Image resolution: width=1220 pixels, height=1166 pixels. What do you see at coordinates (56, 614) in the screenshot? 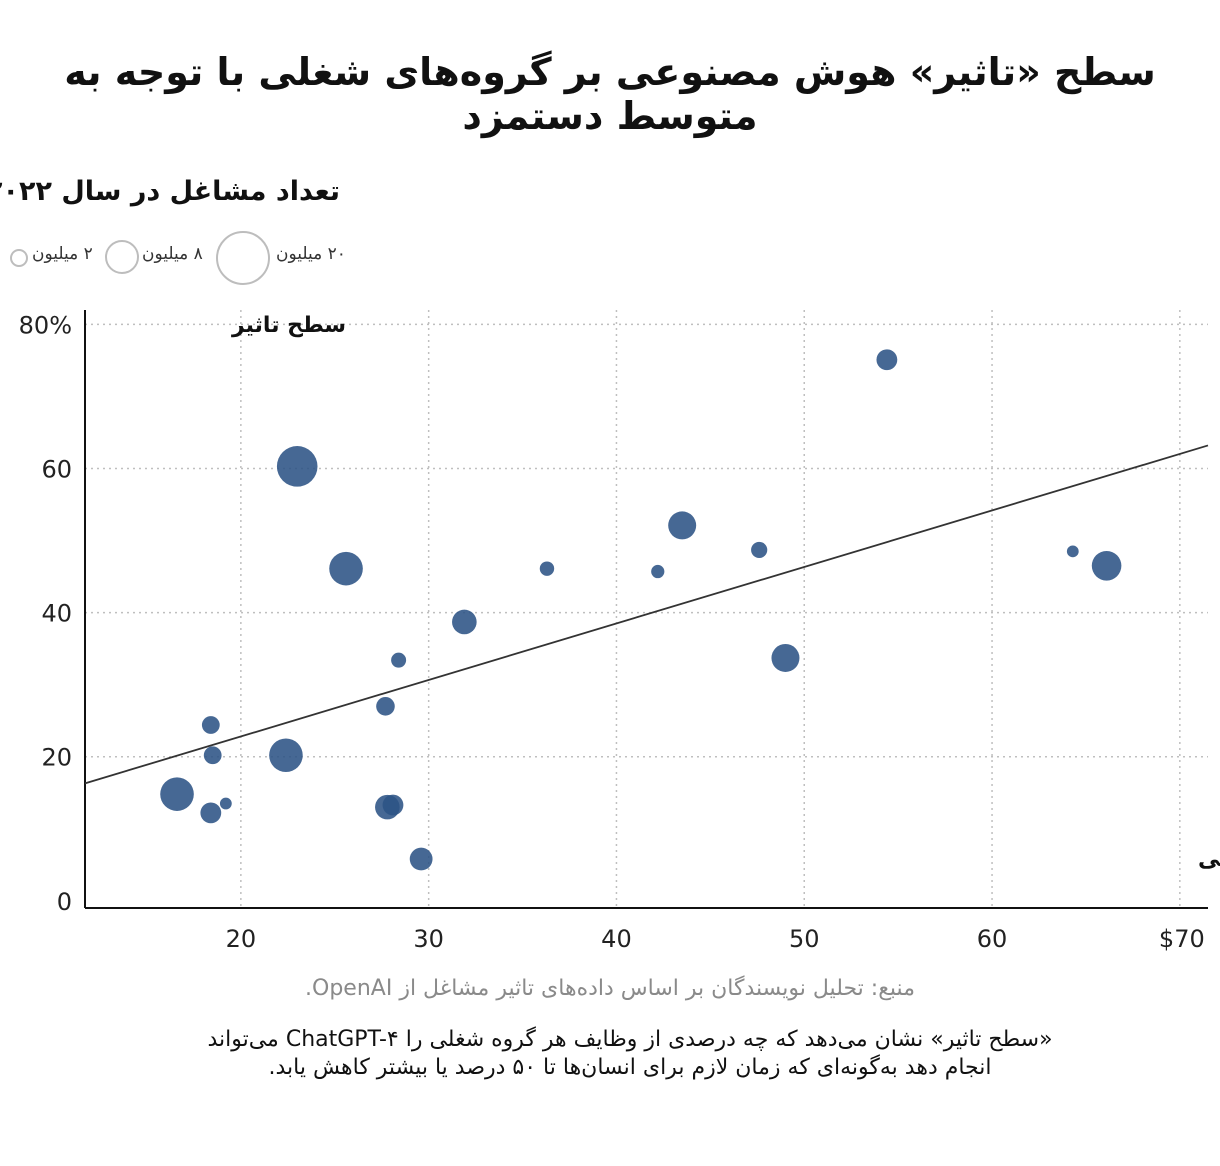
I see `y-tick-label-2: 40` at bounding box center [56, 614].